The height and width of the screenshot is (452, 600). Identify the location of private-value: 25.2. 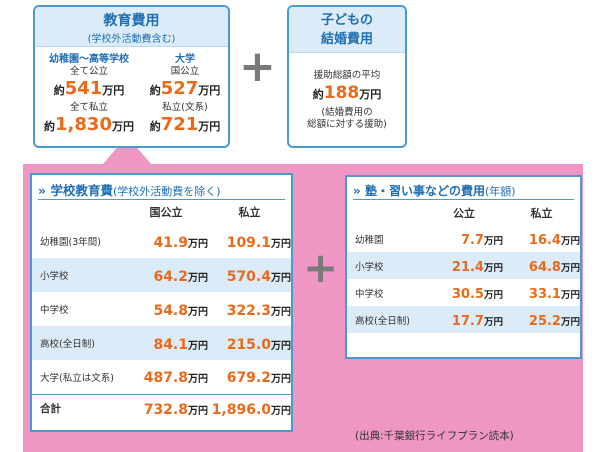
(544, 321).